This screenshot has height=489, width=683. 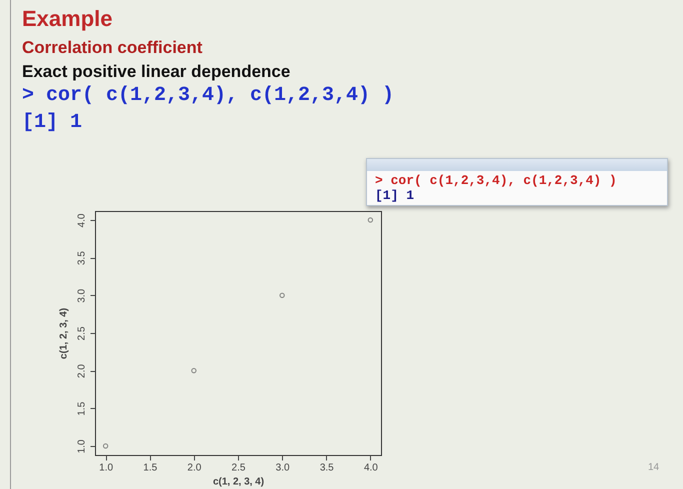 What do you see at coordinates (194, 468) in the screenshot?
I see `x-tick-label: 2.0` at bounding box center [194, 468].